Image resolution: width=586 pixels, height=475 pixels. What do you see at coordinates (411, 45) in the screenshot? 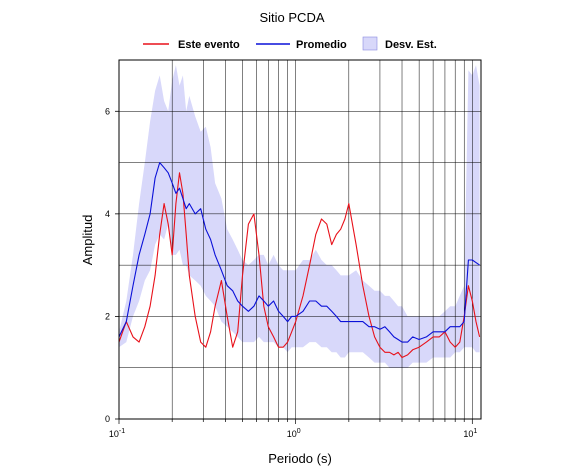
I see `legend-label-desv-est: Desv. Est.` at bounding box center [411, 45].